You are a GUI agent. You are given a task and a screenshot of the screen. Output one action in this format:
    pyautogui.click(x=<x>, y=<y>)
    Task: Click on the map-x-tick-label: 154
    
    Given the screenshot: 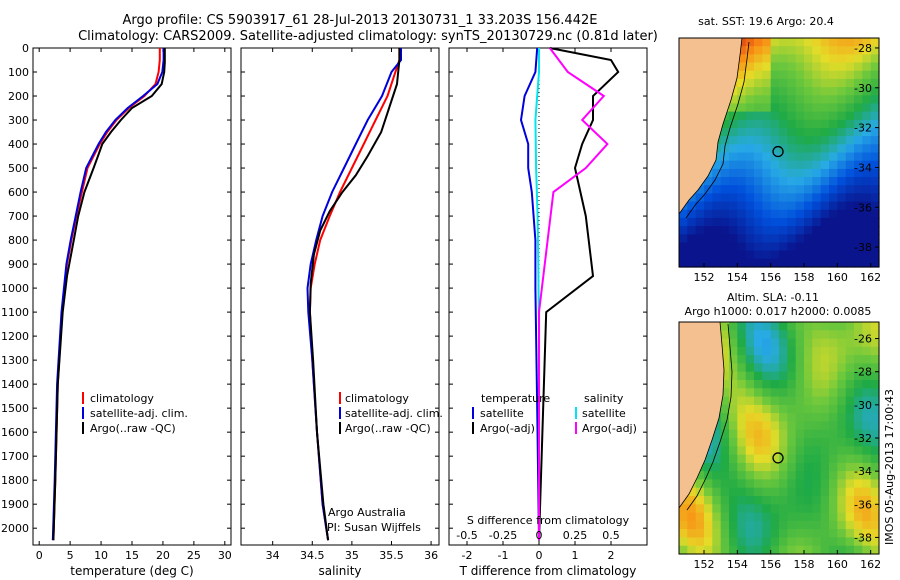 What is the action you would take?
    pyautogui.click(x=737, y=277)
    